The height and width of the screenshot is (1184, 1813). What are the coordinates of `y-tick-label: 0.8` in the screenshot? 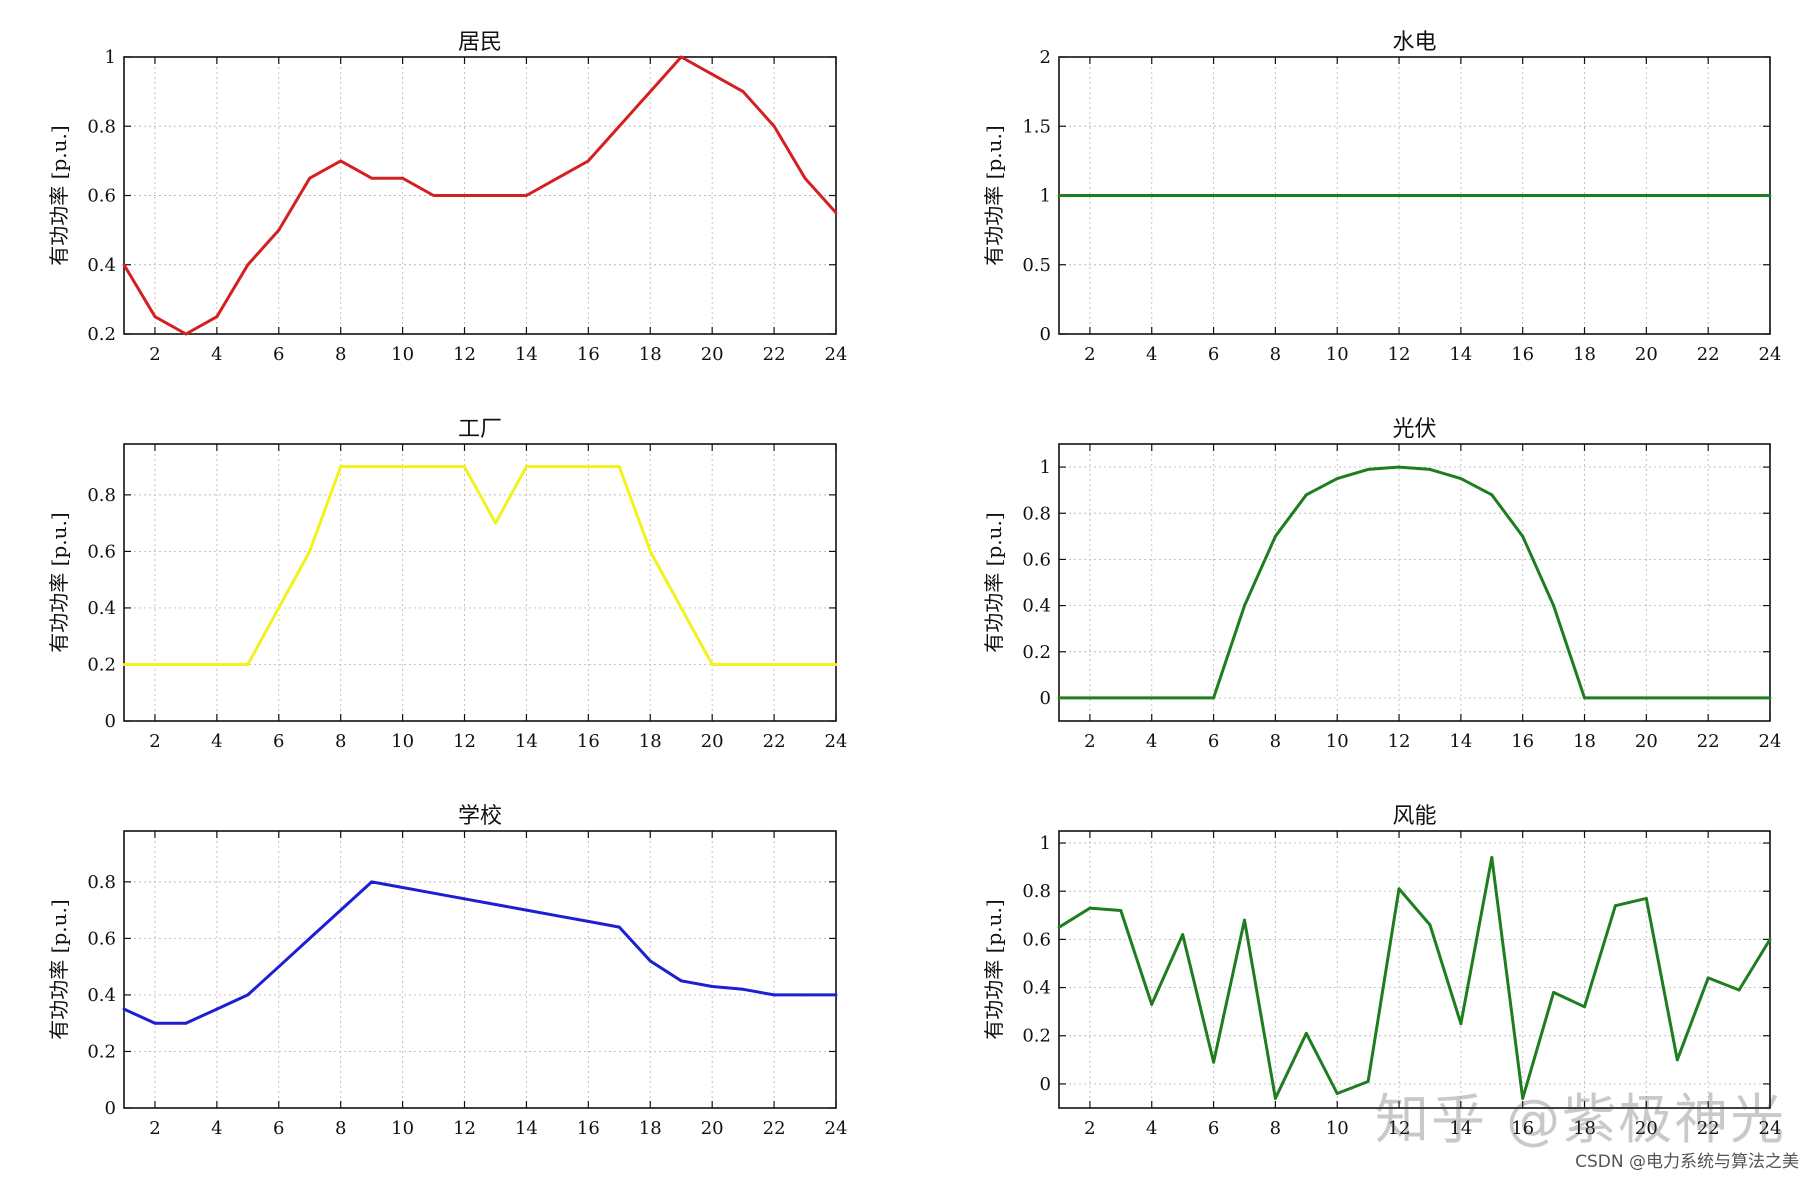 It's located at (1036, 891).